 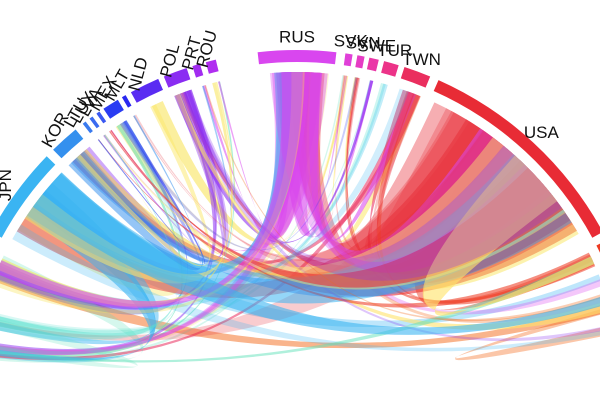 What do you see at coordinates (126, 101) in the screenshot?
I see `arc-mlt` at bounding box center [126, 101].